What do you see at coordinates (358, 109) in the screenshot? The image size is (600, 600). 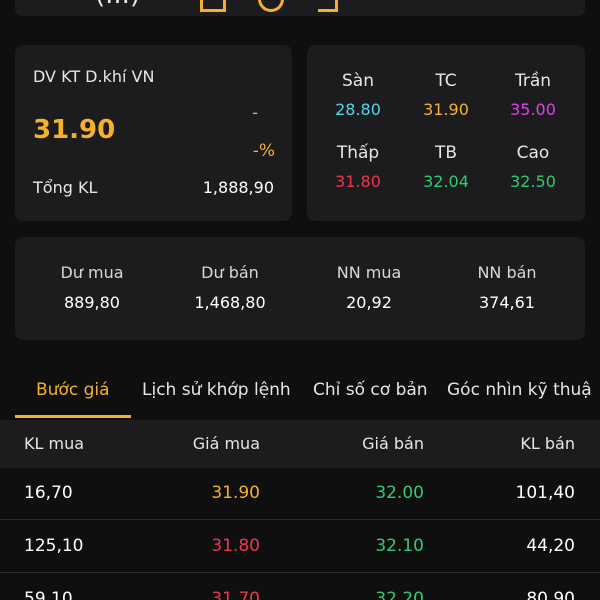 I see `floor-price-value: 28.80` at bounding box center [358, 109].